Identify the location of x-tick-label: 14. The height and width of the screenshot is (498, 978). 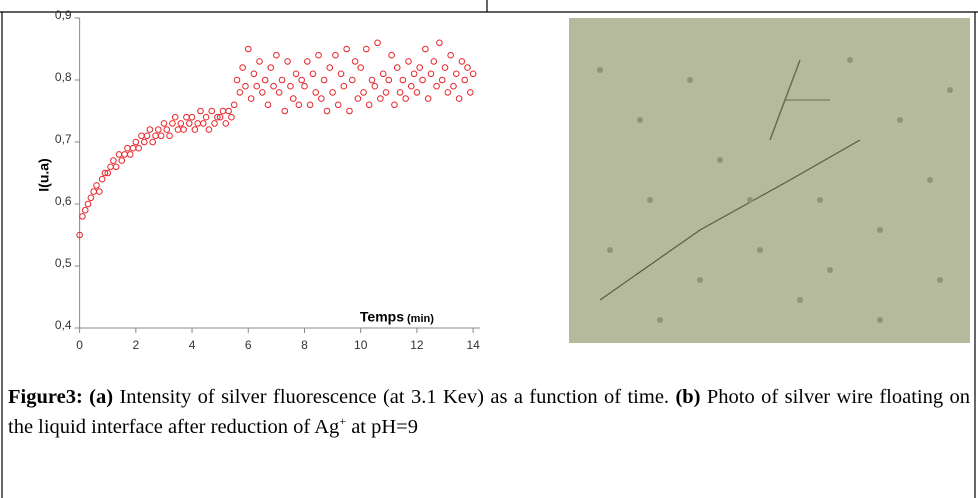
(473, 345).